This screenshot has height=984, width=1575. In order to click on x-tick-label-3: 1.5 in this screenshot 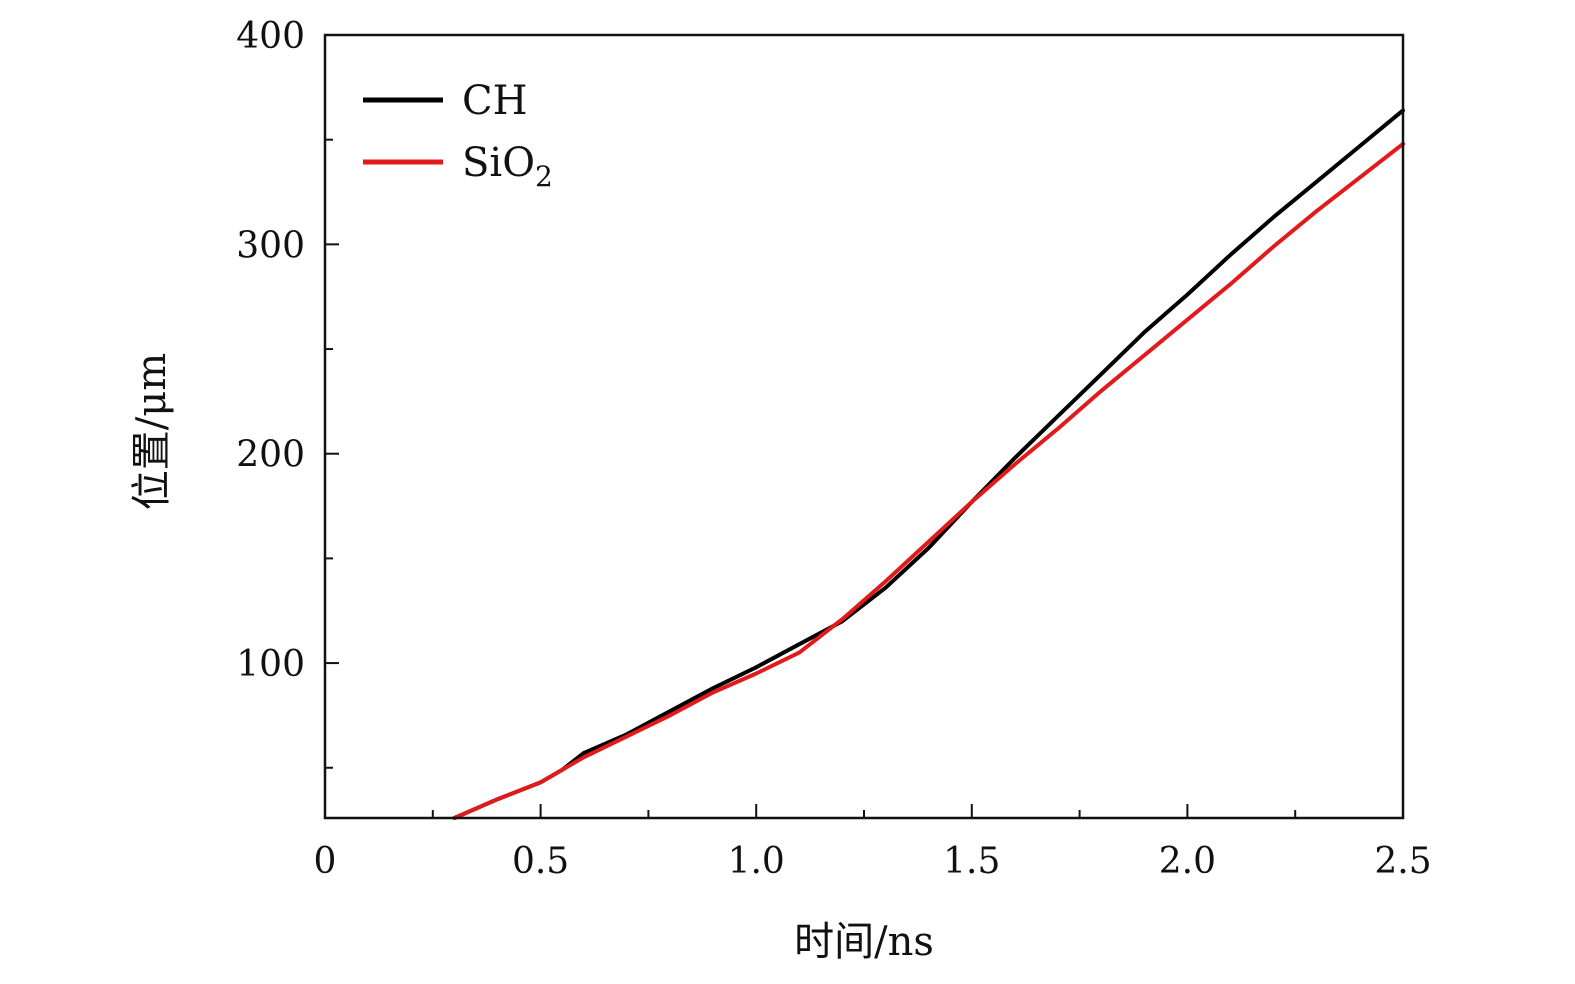, I will do `click(971, 861)`.